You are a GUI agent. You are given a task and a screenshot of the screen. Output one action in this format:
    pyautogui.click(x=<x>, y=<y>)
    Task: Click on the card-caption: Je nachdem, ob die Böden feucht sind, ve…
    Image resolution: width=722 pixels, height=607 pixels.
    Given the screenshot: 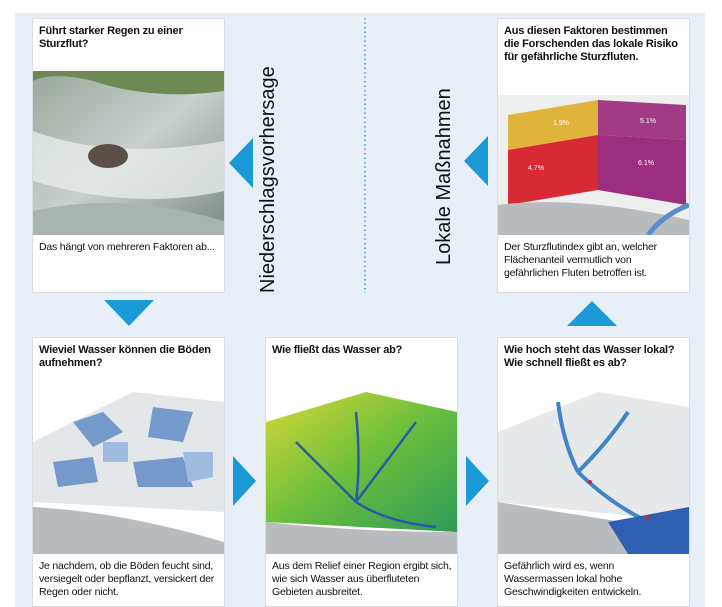 What is the action you would take?
    pyautogui.click(x=127, y=579)
    